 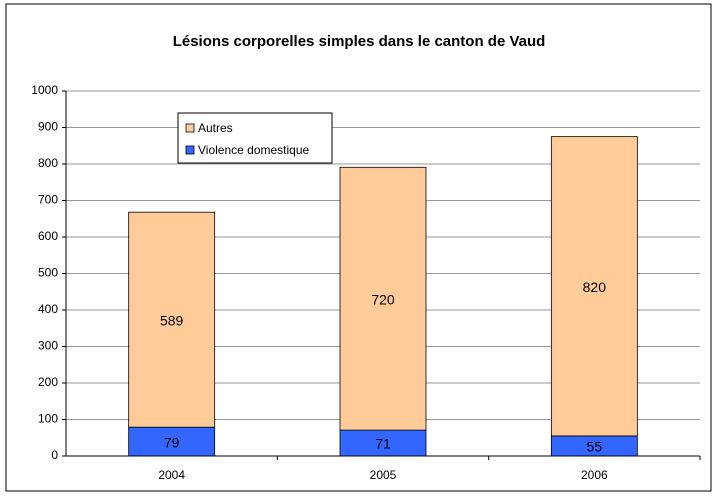 I want to click on legend-label: Violence domestique, so click(x=254, y=150).